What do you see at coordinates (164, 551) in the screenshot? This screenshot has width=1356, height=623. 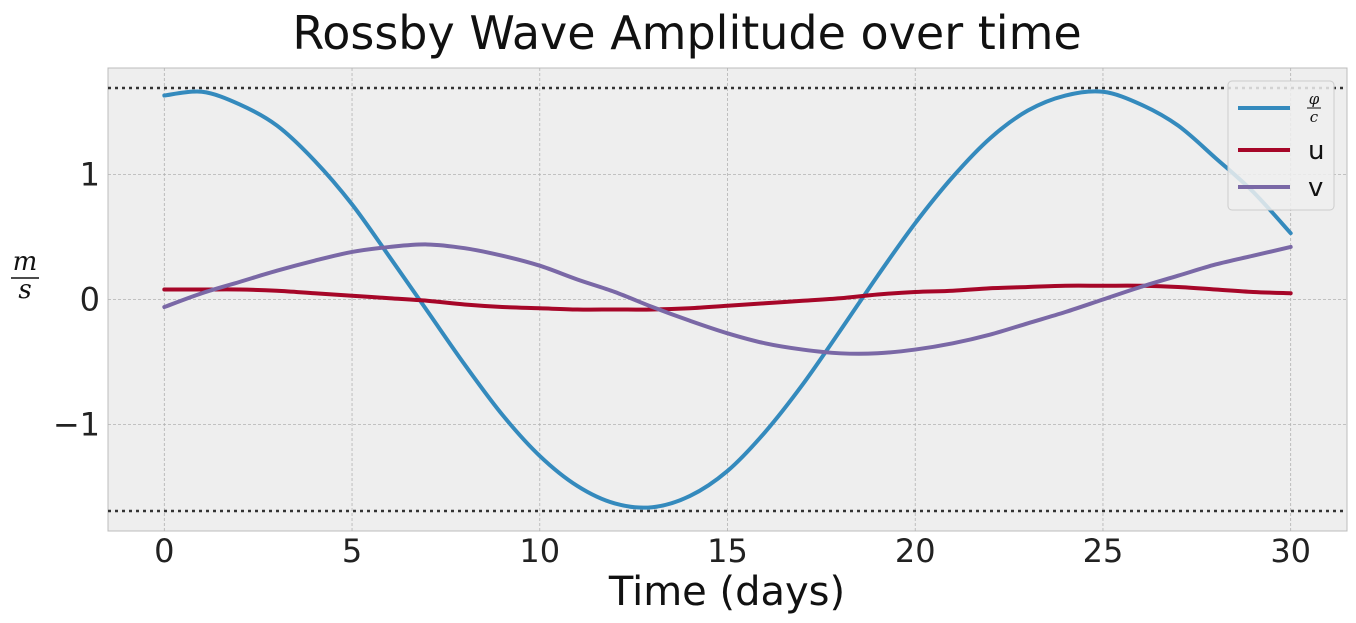 I see `x-tick-label: 0` at bounding box center [164, 551].